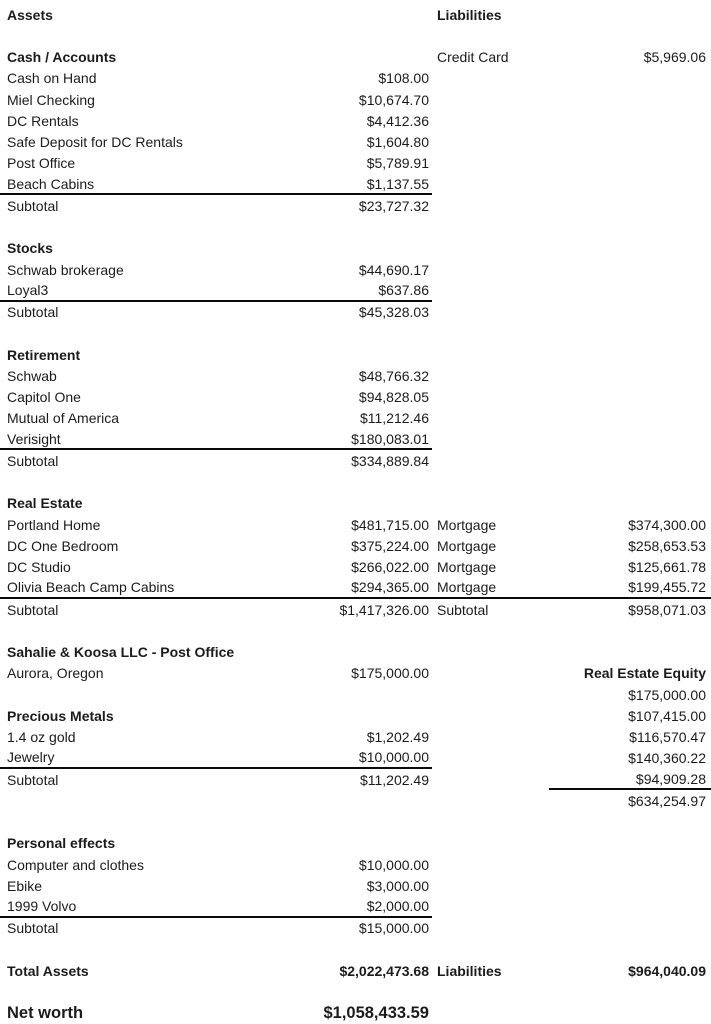 The width and height of the screenshot is (711, 1024). Describe the element at coordinates (216, 779) in the screenshot. I see `assets-column-cells: Subtotal $11,202.49` at that location.